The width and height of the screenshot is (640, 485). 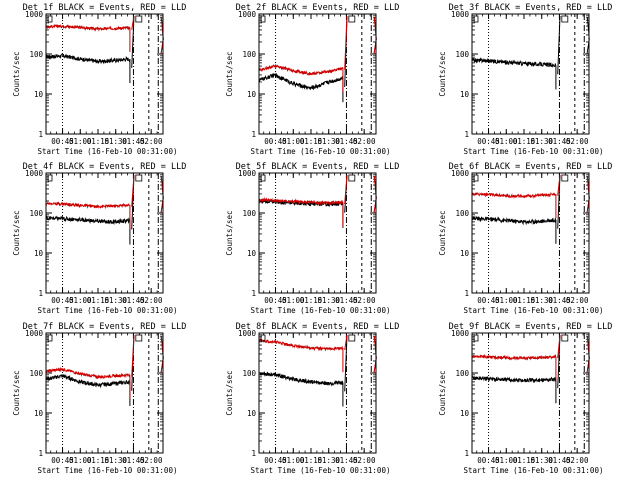 What do you see at coordinates (105, 8) in the screenshot?
I see `chart-title: Det 1f BLACK = Events, RED = LLD` at bounding box center [105, 8].